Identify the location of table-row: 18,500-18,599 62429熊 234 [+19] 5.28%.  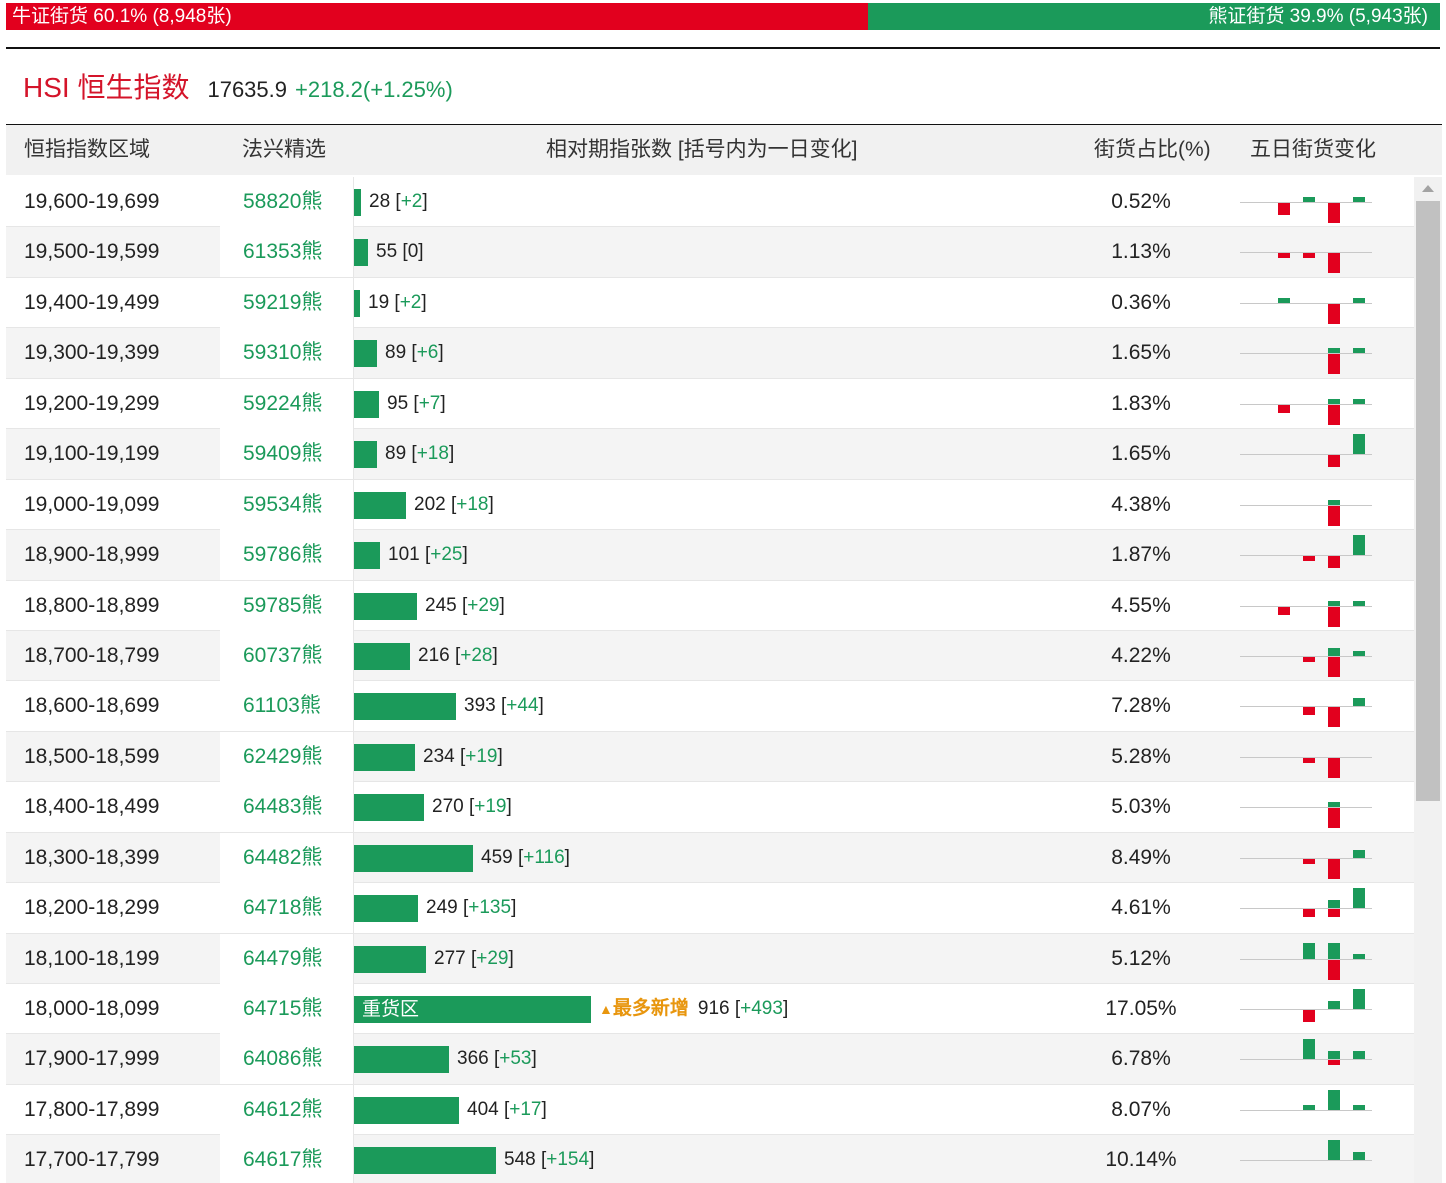
(710, 757).